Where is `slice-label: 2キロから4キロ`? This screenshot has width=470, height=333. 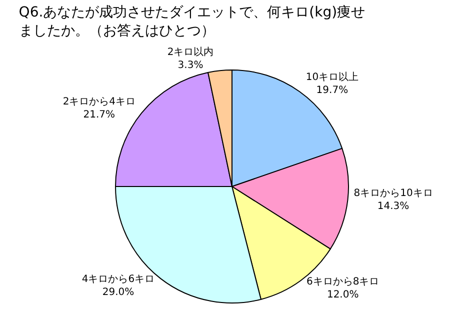 slice-label: 2キロから4キロ is located at coordinates (99, 102).